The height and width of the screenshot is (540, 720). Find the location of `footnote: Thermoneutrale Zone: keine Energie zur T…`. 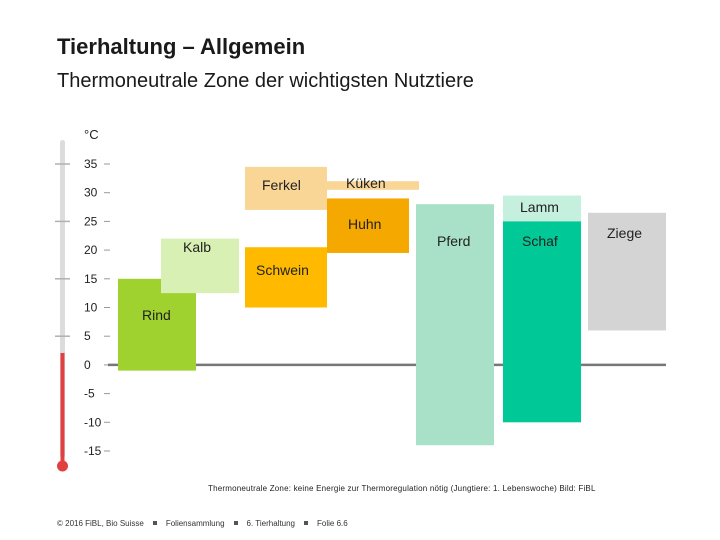

footnote: Thermoneutrale Zone: keine Energie zur T… is located at coordinates (402, 488).